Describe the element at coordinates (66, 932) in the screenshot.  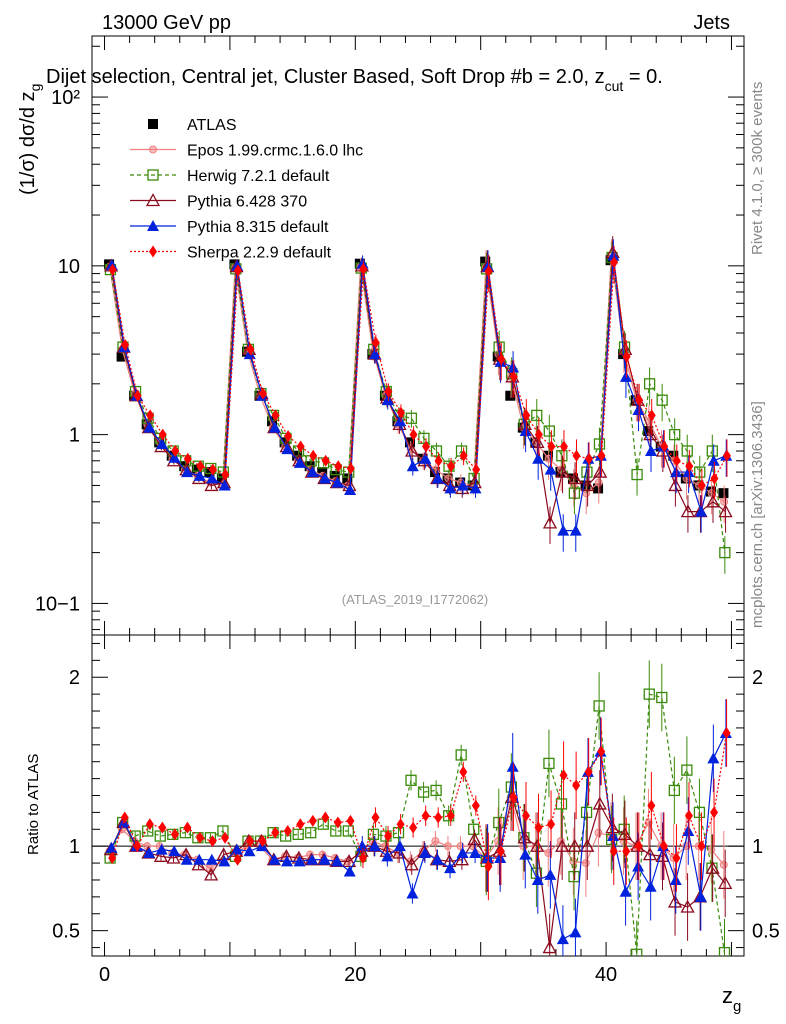
I see `ratio-y-tick-label: 0.5` at that location.